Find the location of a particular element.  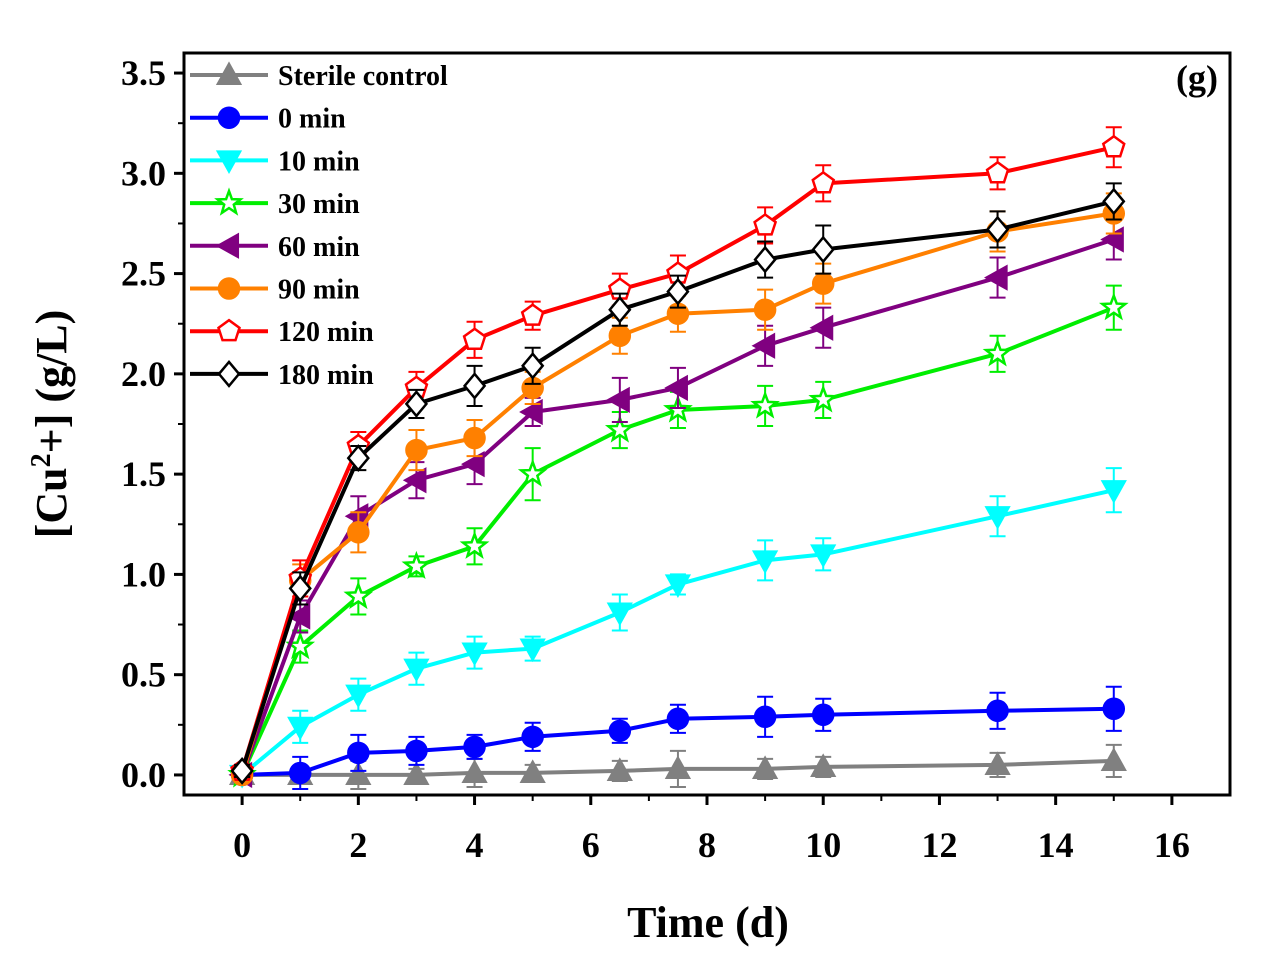

x-tick-label: 6 is located at coordinates (591, 845).